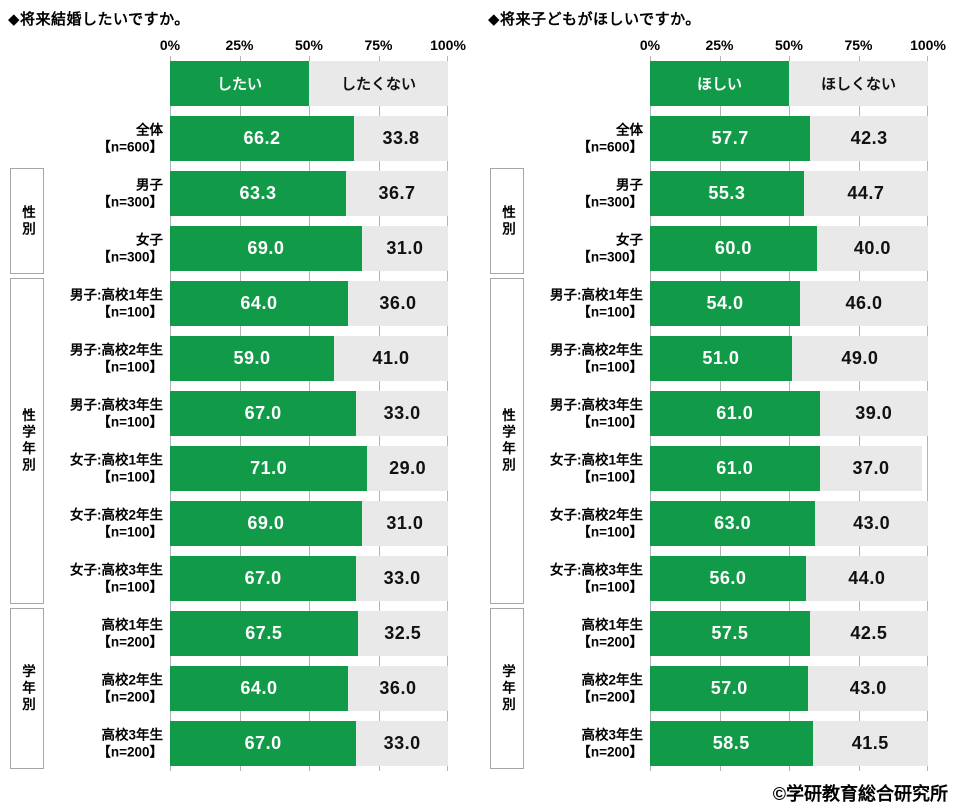 This screenshot has width=960, height=810. I want to click on legend-yes: ほしい, so click(719, 83).